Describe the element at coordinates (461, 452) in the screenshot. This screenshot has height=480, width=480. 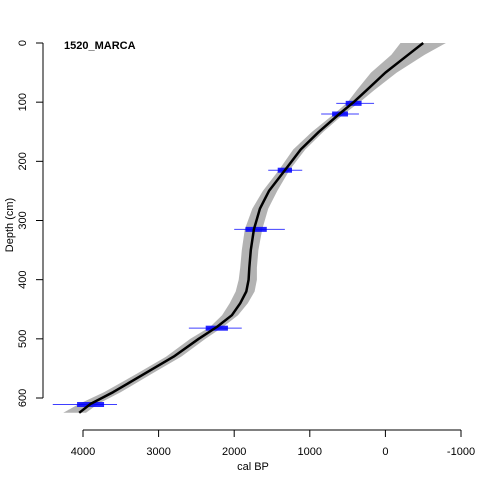
I see `x-tick-label: -1000` at that location.